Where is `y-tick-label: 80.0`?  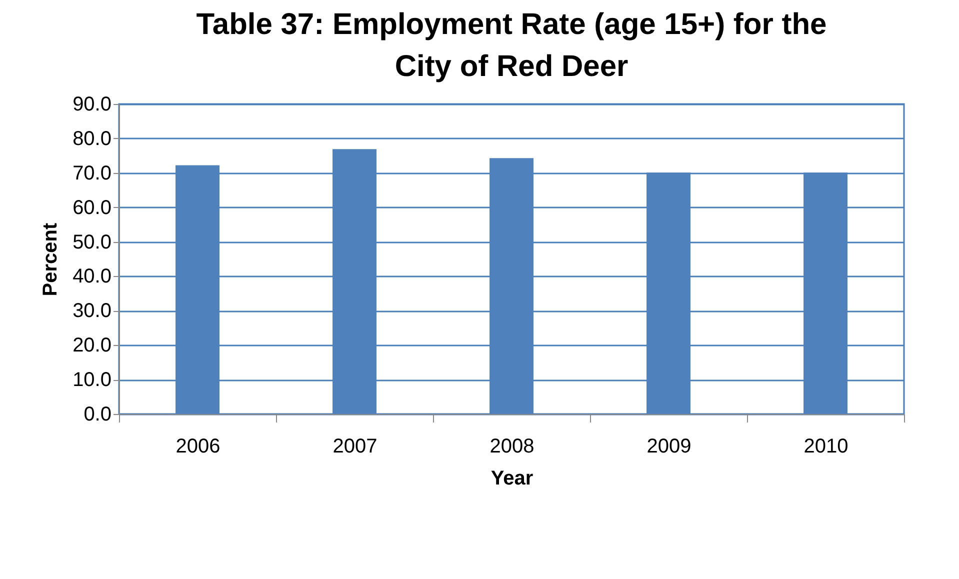
y-tick-label: 80.0 is located at coordinates (92, 139).